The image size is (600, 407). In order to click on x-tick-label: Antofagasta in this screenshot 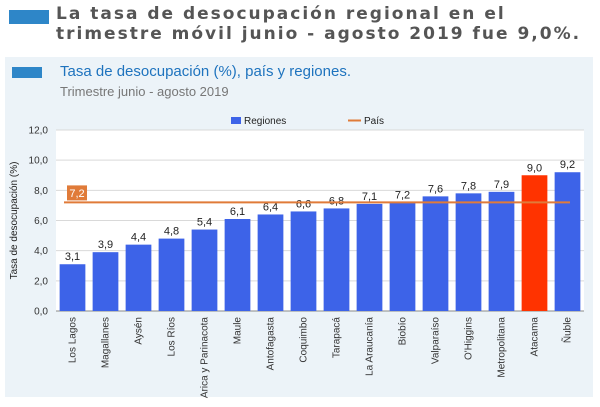, I will do `click(271, 344)`.